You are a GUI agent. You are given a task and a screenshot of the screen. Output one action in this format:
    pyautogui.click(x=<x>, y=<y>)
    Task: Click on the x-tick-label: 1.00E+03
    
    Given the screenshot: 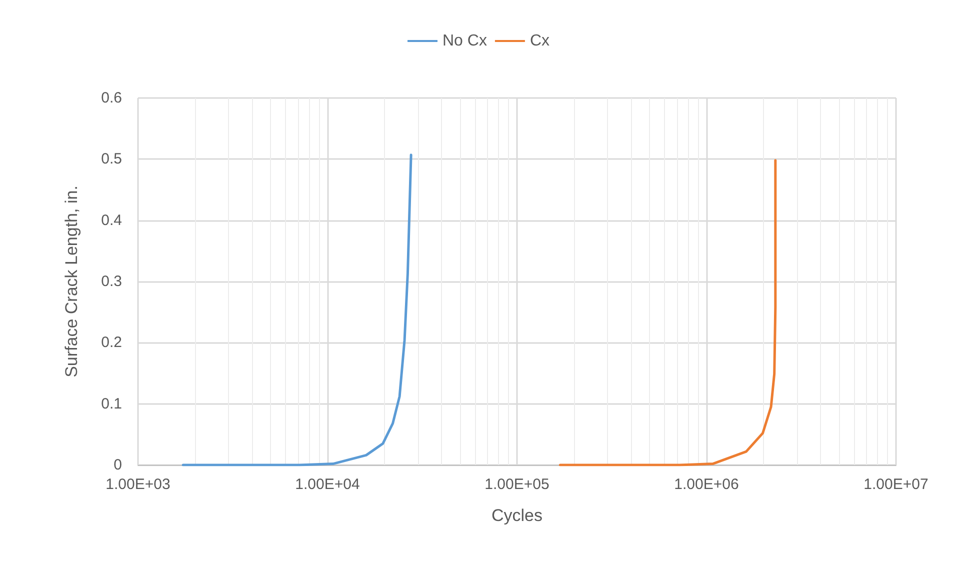 What is the action you would take?
    pyautogui.click(x=138, y=484)
    